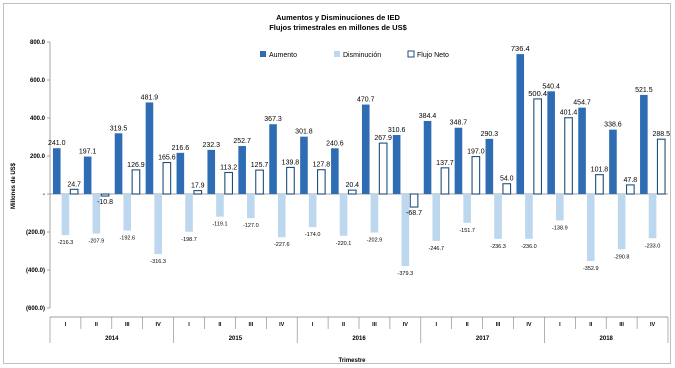 This screenshot has width=675, height=368. I want to click on net-flow-value-label: 165.6, so click(167, 158).